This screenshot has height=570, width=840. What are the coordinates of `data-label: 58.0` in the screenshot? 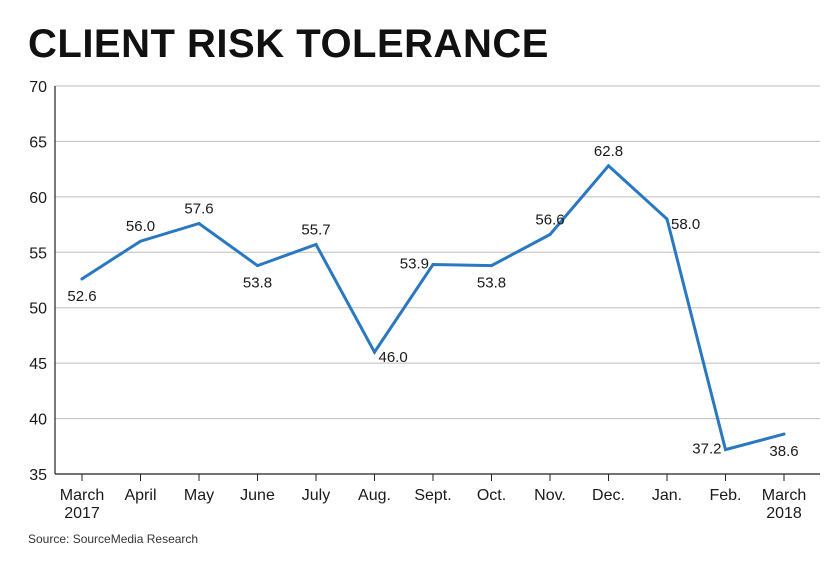 It's located at (685, 224).